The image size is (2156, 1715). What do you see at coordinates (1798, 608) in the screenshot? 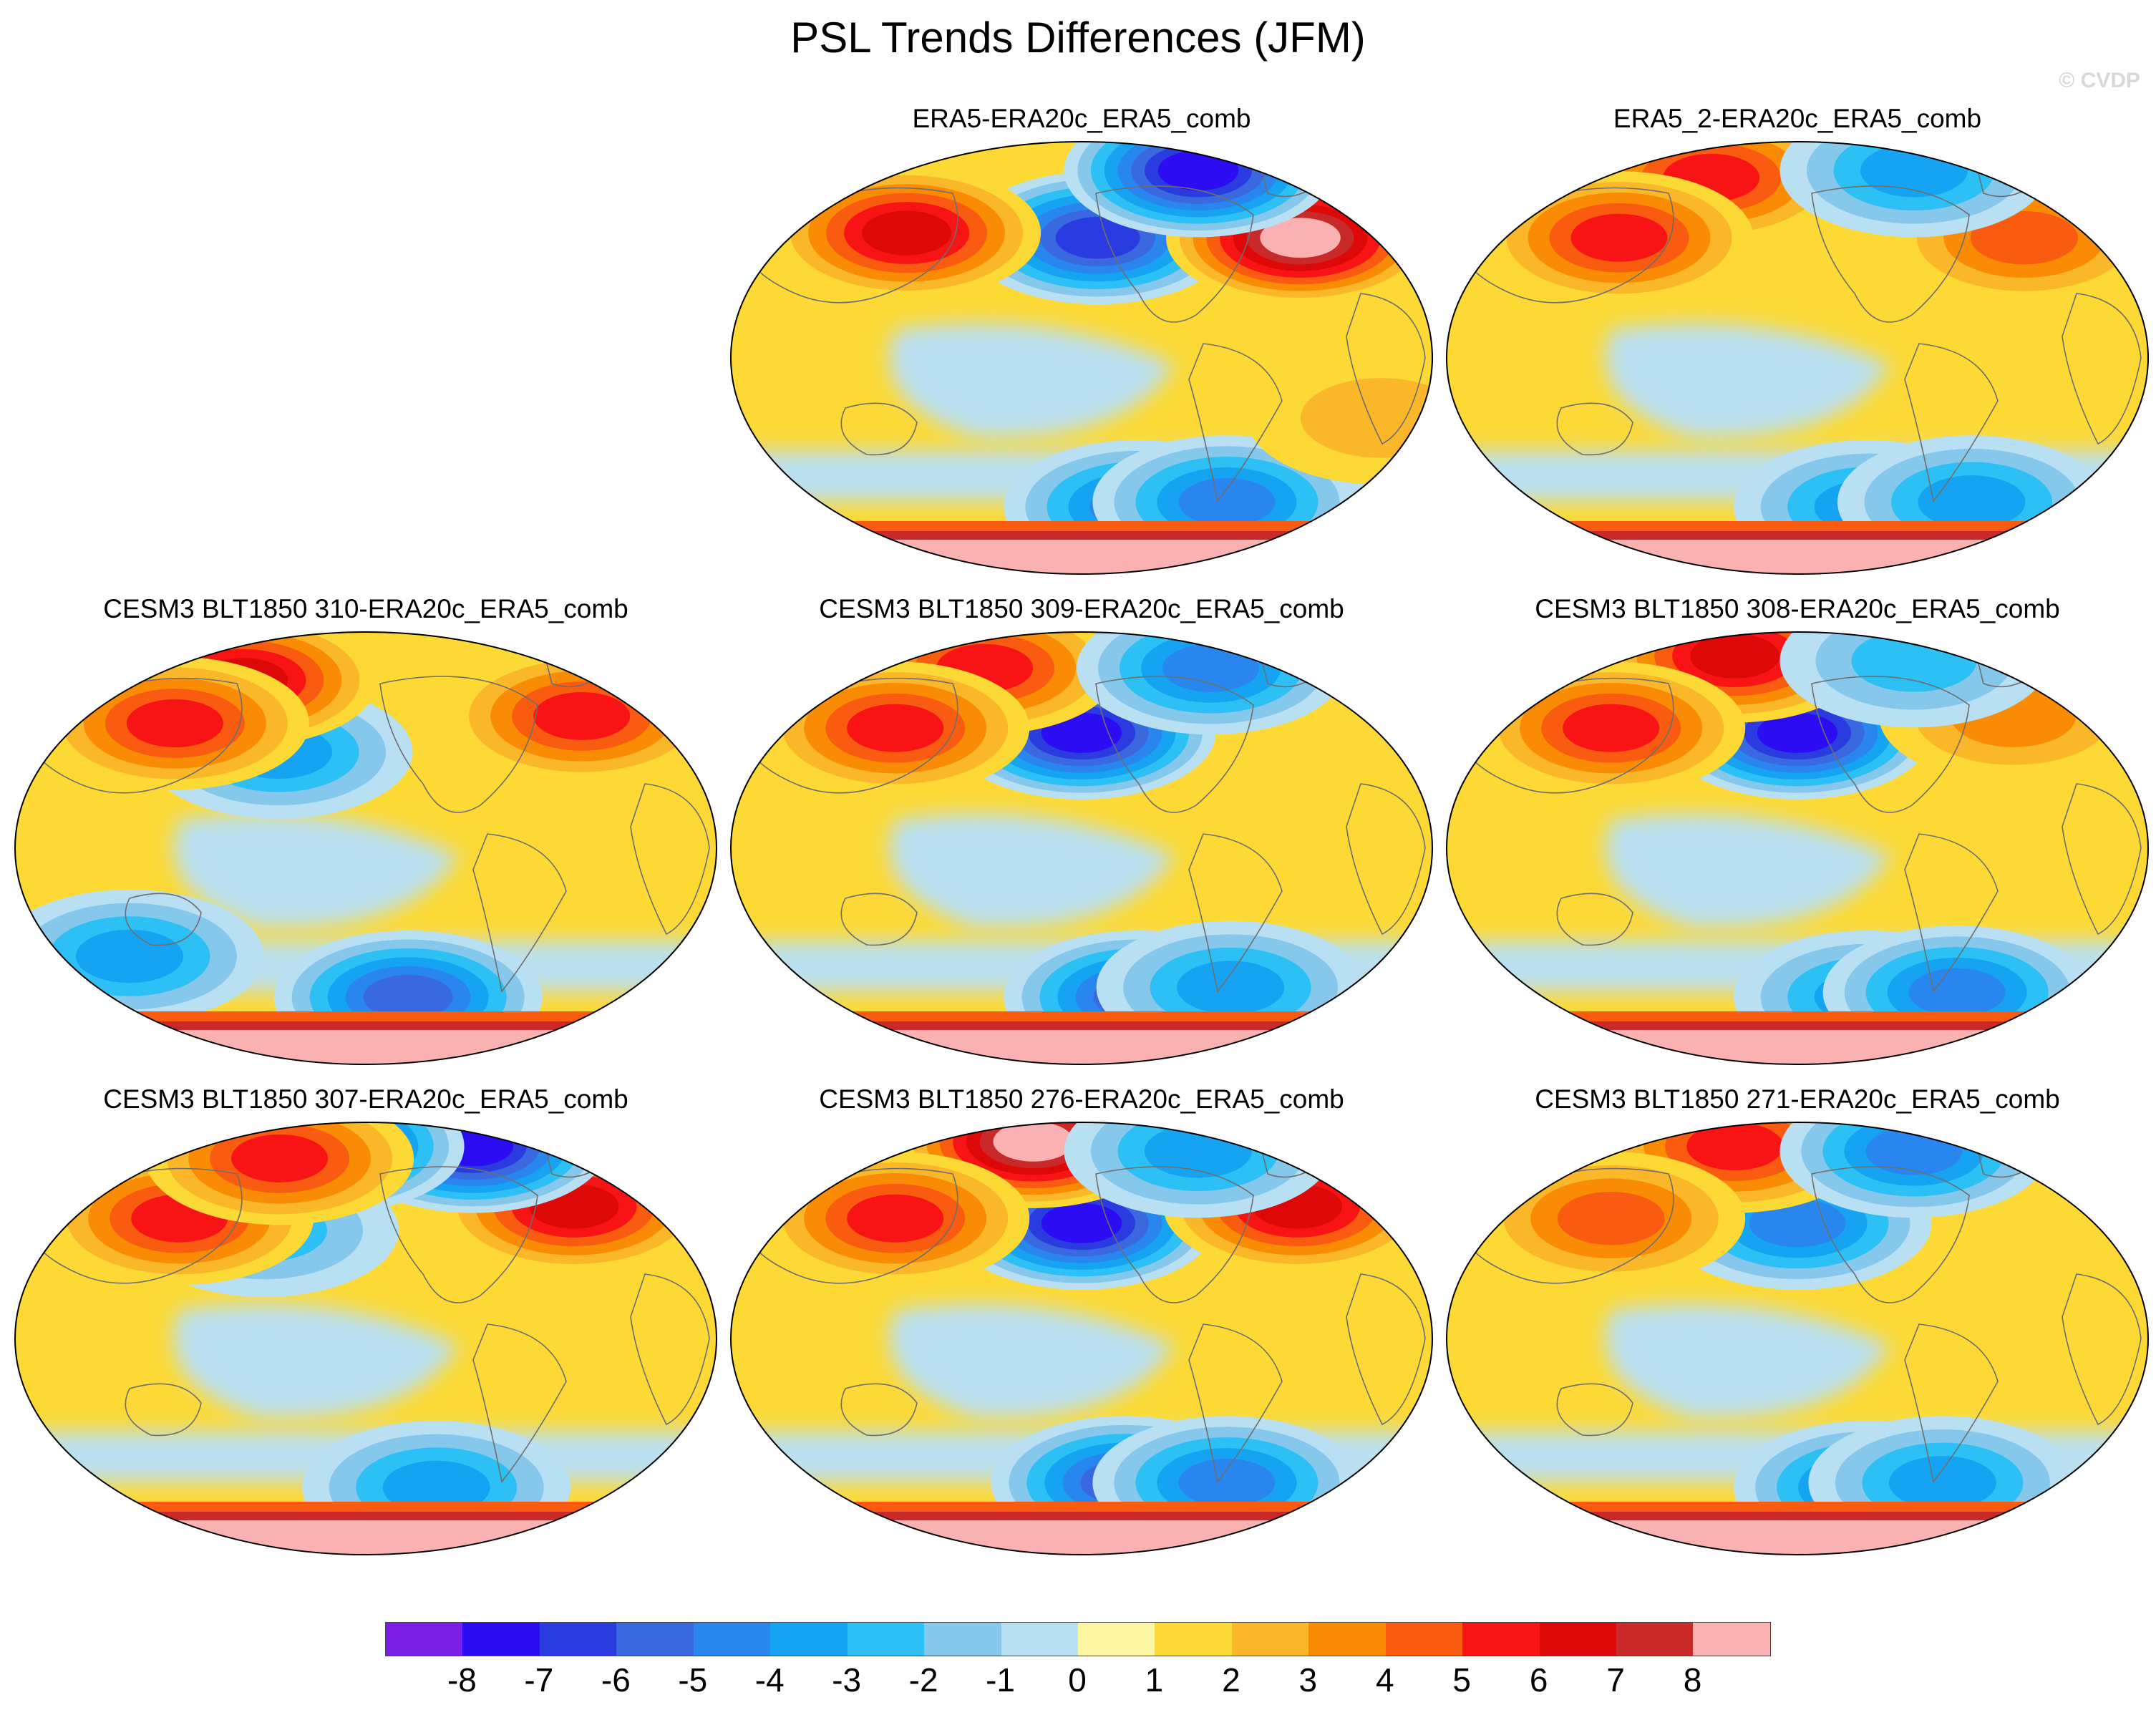
I see `panel-title: CESM3 BLT1850 308-ERA20c_ERA5_comb` at bounding box center [1798, 608].